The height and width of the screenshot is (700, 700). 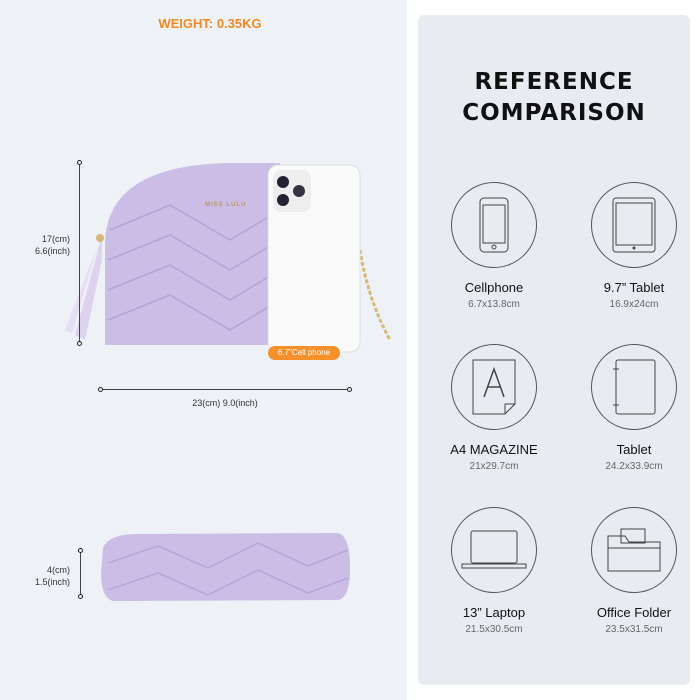 I want to click on reference-item: Office Folder 23.5x31.5cm, so click(x=633, y=571).